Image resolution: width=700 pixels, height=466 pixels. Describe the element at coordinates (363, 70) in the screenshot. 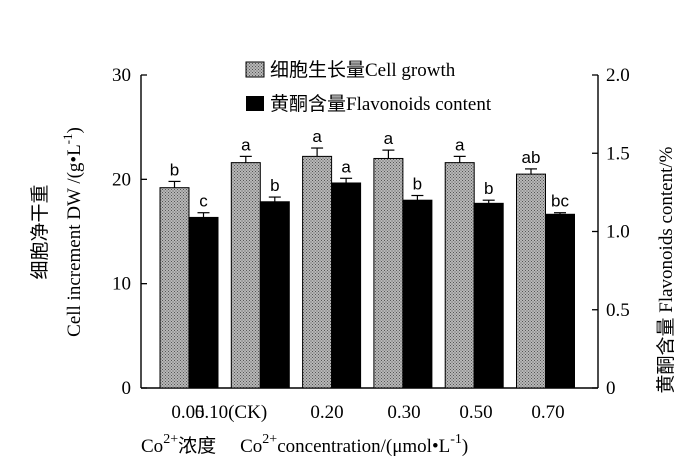

I see `legend-label-cell-growth: 细胞生长量Cell growth` at that location.